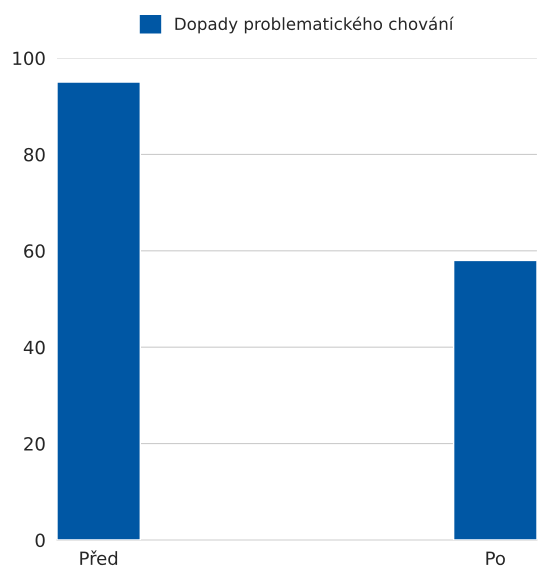  I want to click on legend-label: Dopady problematického chování, so click(314, 25).